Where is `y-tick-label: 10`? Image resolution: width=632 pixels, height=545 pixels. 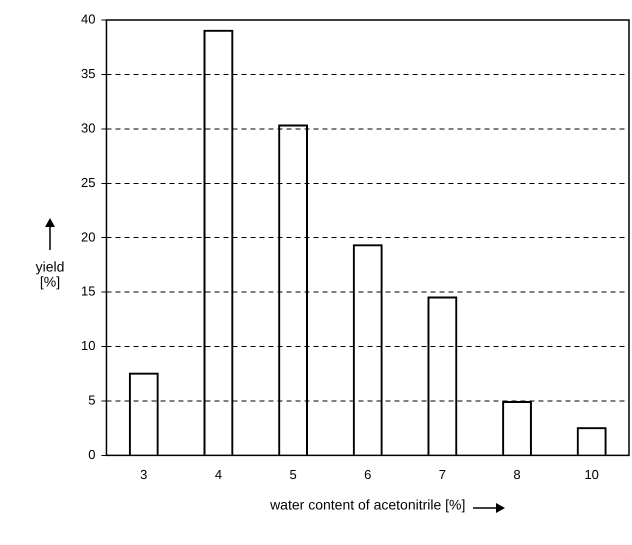 y-tick-label: 10 is located at coordinates (88, 346).